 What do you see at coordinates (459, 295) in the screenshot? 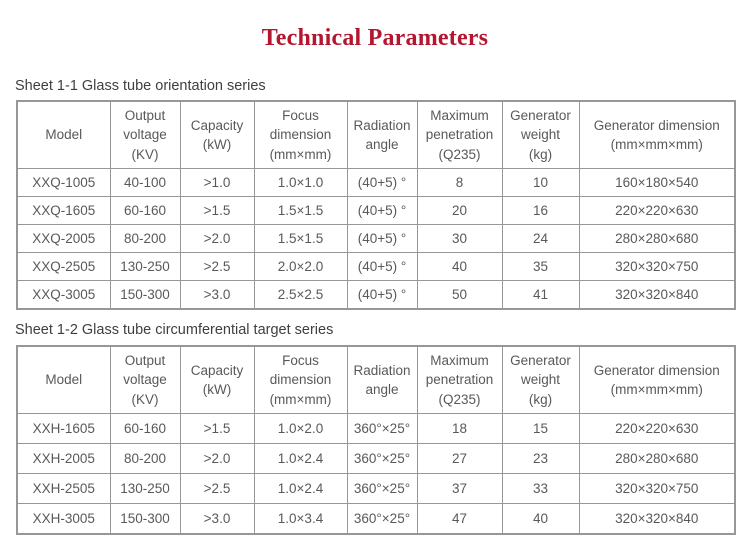
I see `table-cell: 50` at bounding box center [459, 295].